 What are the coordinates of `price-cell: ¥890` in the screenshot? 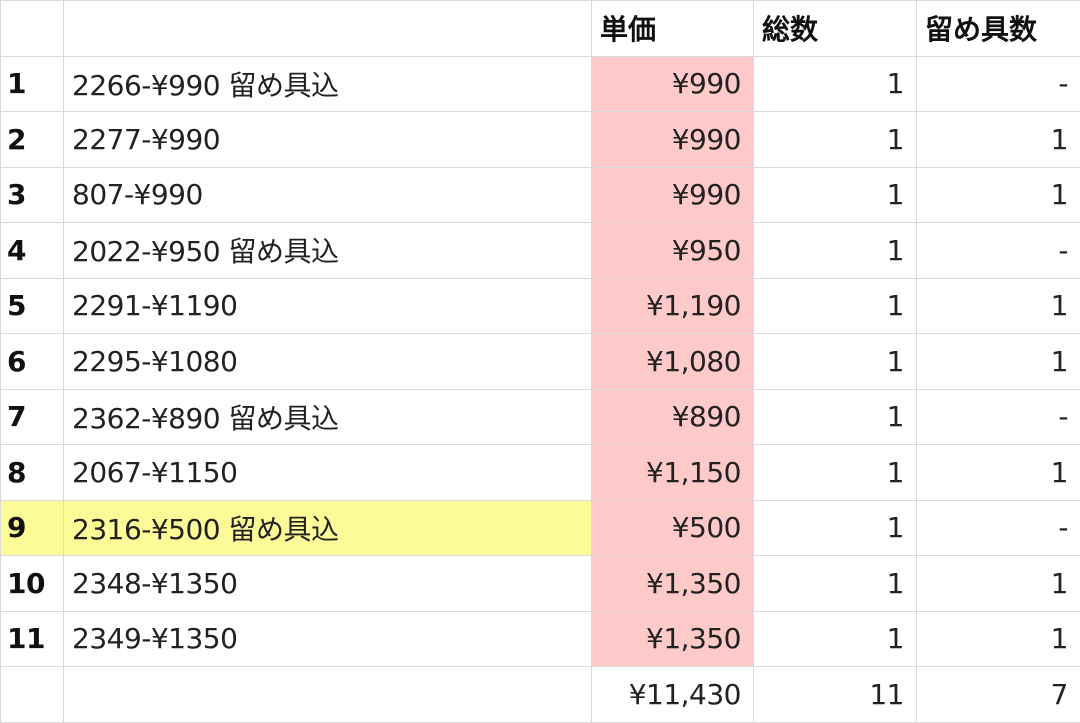 It's located at (673, 417).